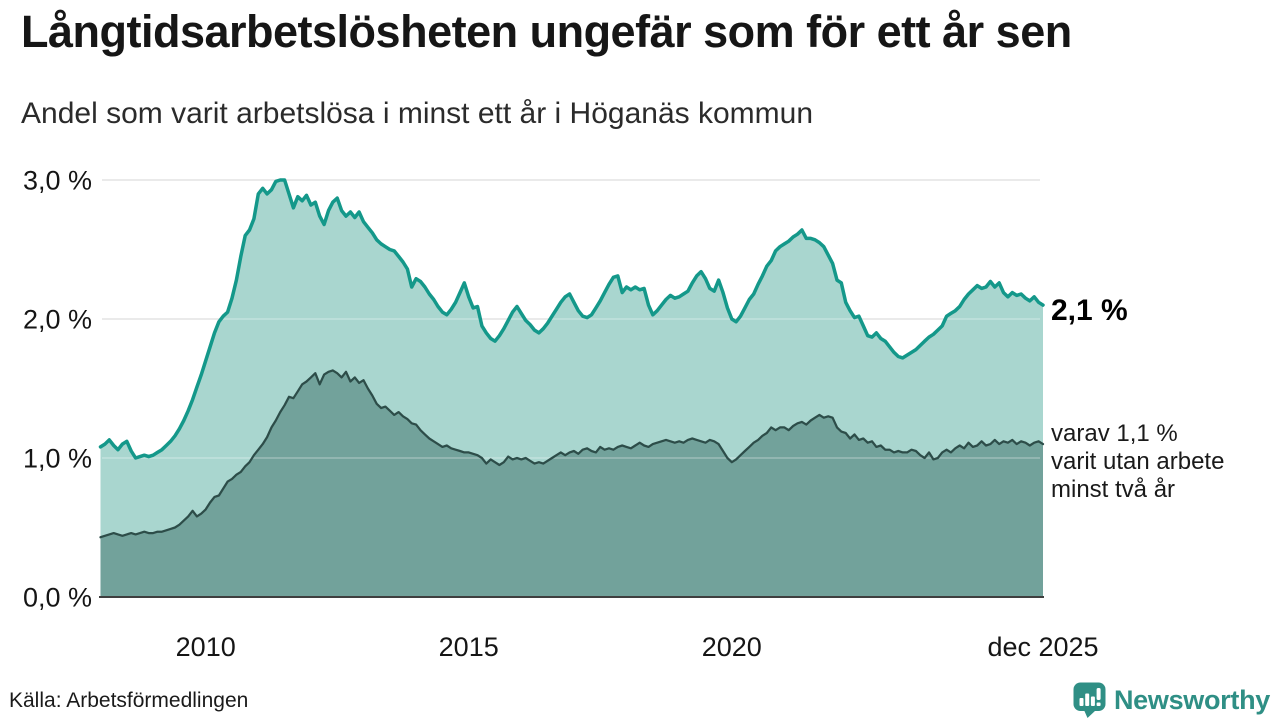 The width and height of the screenshot is (1280, 720). Describe the element at coordinates (57, 598) in the screenshot. I see `y-tick-label: 0,0 %` at that location.